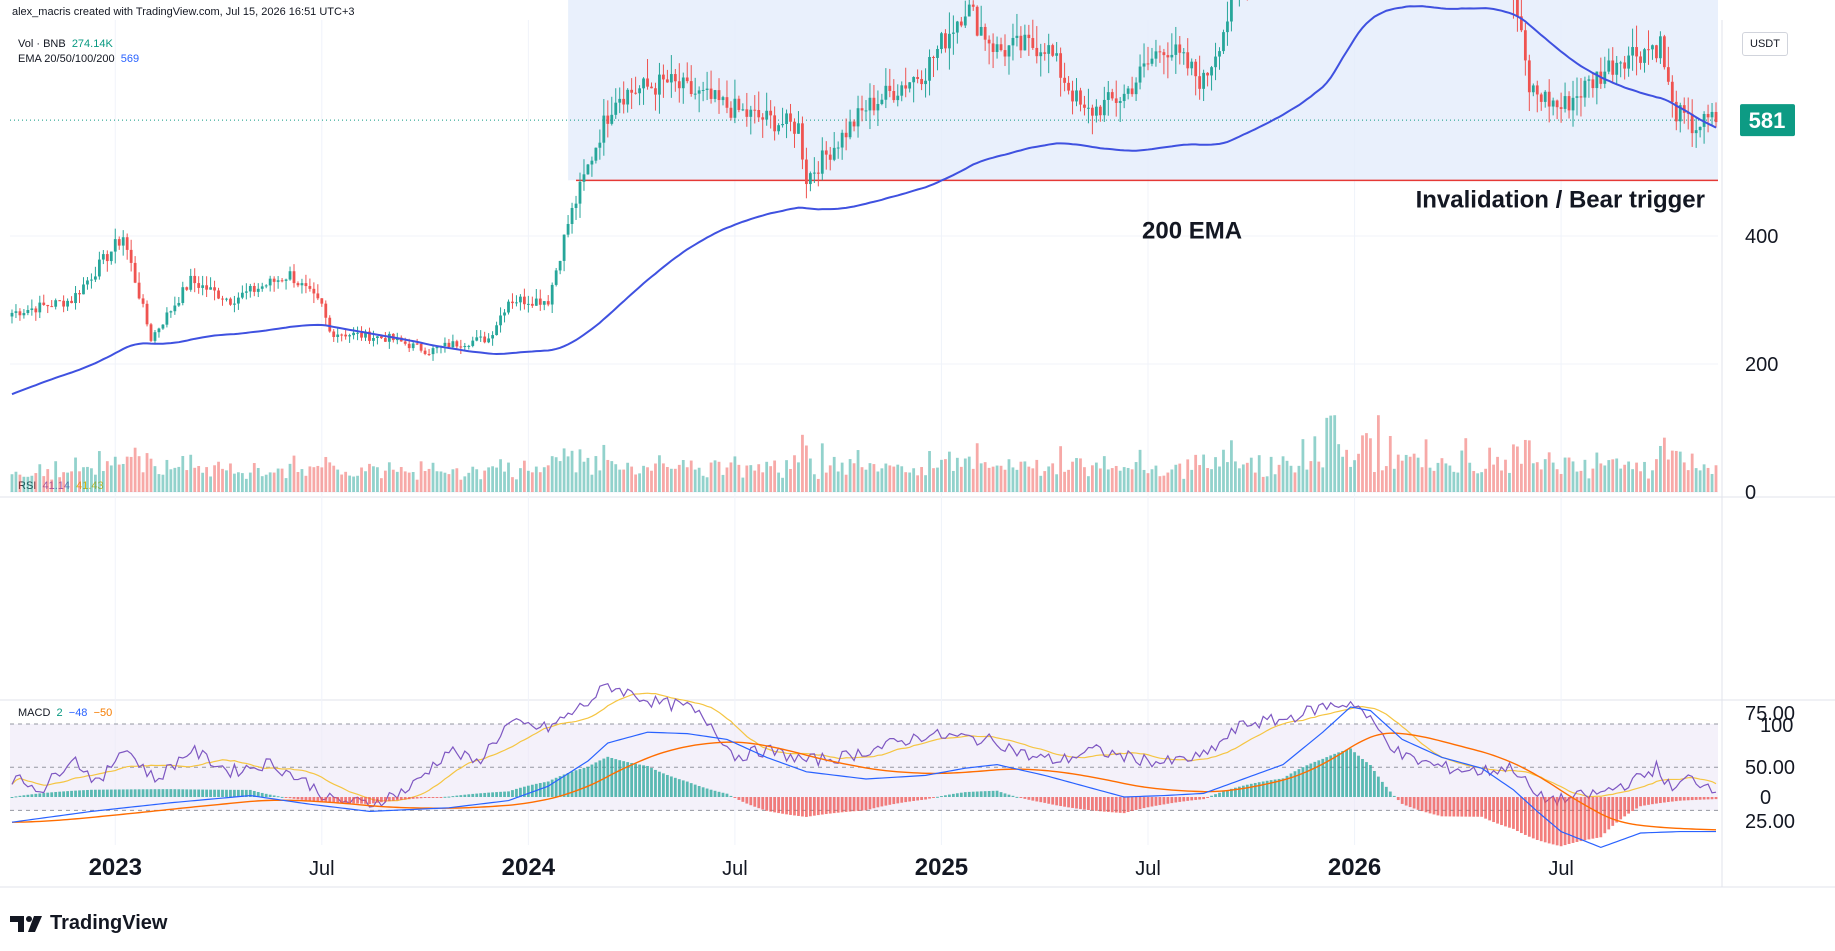 Image resolution: width=1835 pixels, height=951 pixels. What do you see at coordinates (65, 44) in the screenshot?
I see `volume-legend: Vol · BNB 274.14K` at bounding box center [65, 44].